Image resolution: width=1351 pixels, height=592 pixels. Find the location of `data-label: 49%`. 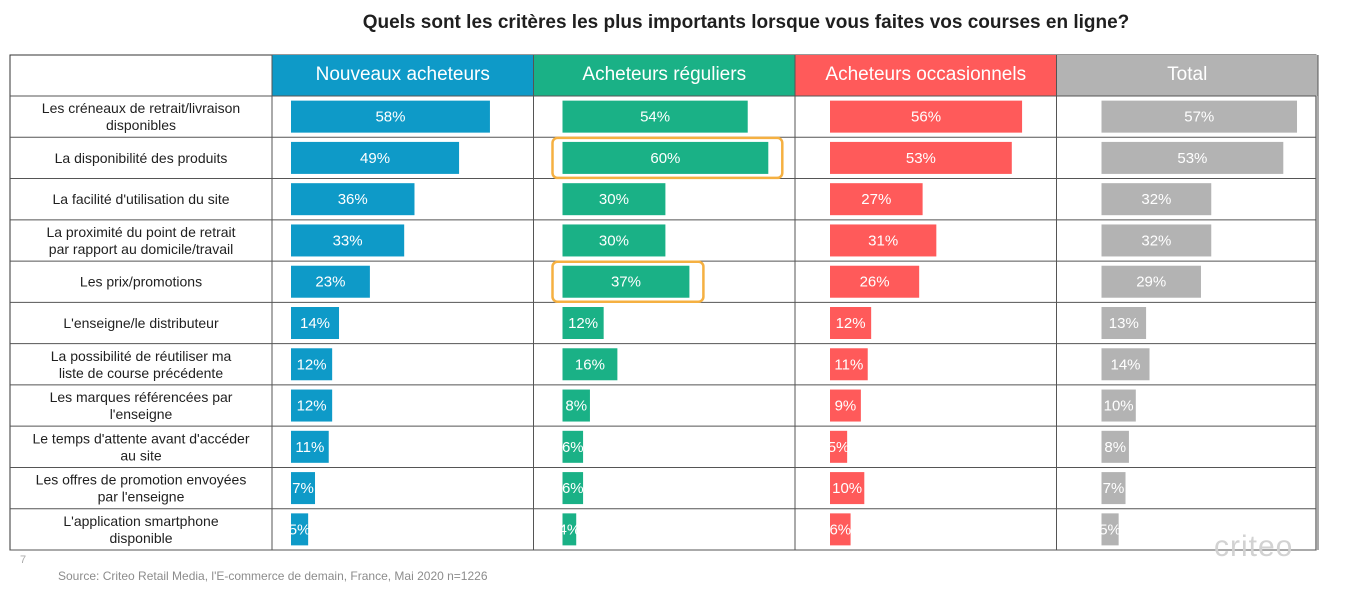

data-label: 49% is located at coordinates (375, 158).